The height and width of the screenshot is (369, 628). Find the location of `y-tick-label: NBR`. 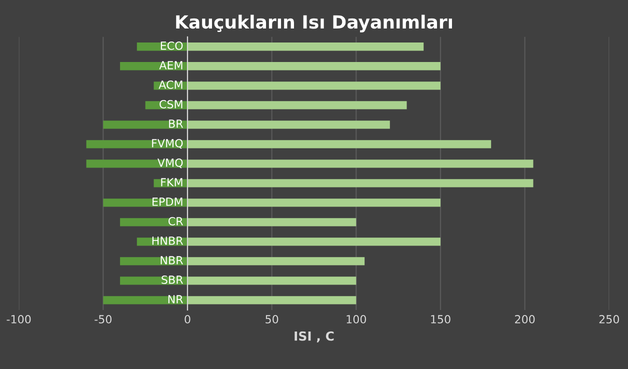

y-tick-label: NBR is located at coordinates (172, 260).